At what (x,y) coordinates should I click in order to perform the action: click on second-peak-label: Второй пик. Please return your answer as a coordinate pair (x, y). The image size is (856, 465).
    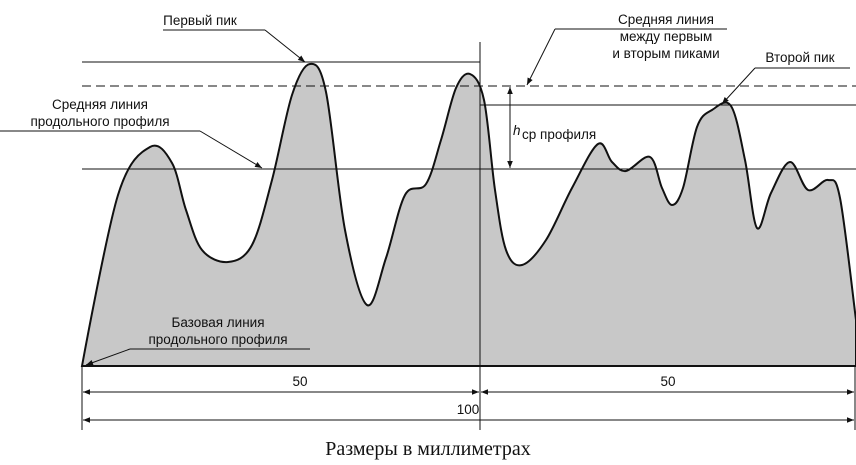
    Looking at the image, I should click on (799, 57).